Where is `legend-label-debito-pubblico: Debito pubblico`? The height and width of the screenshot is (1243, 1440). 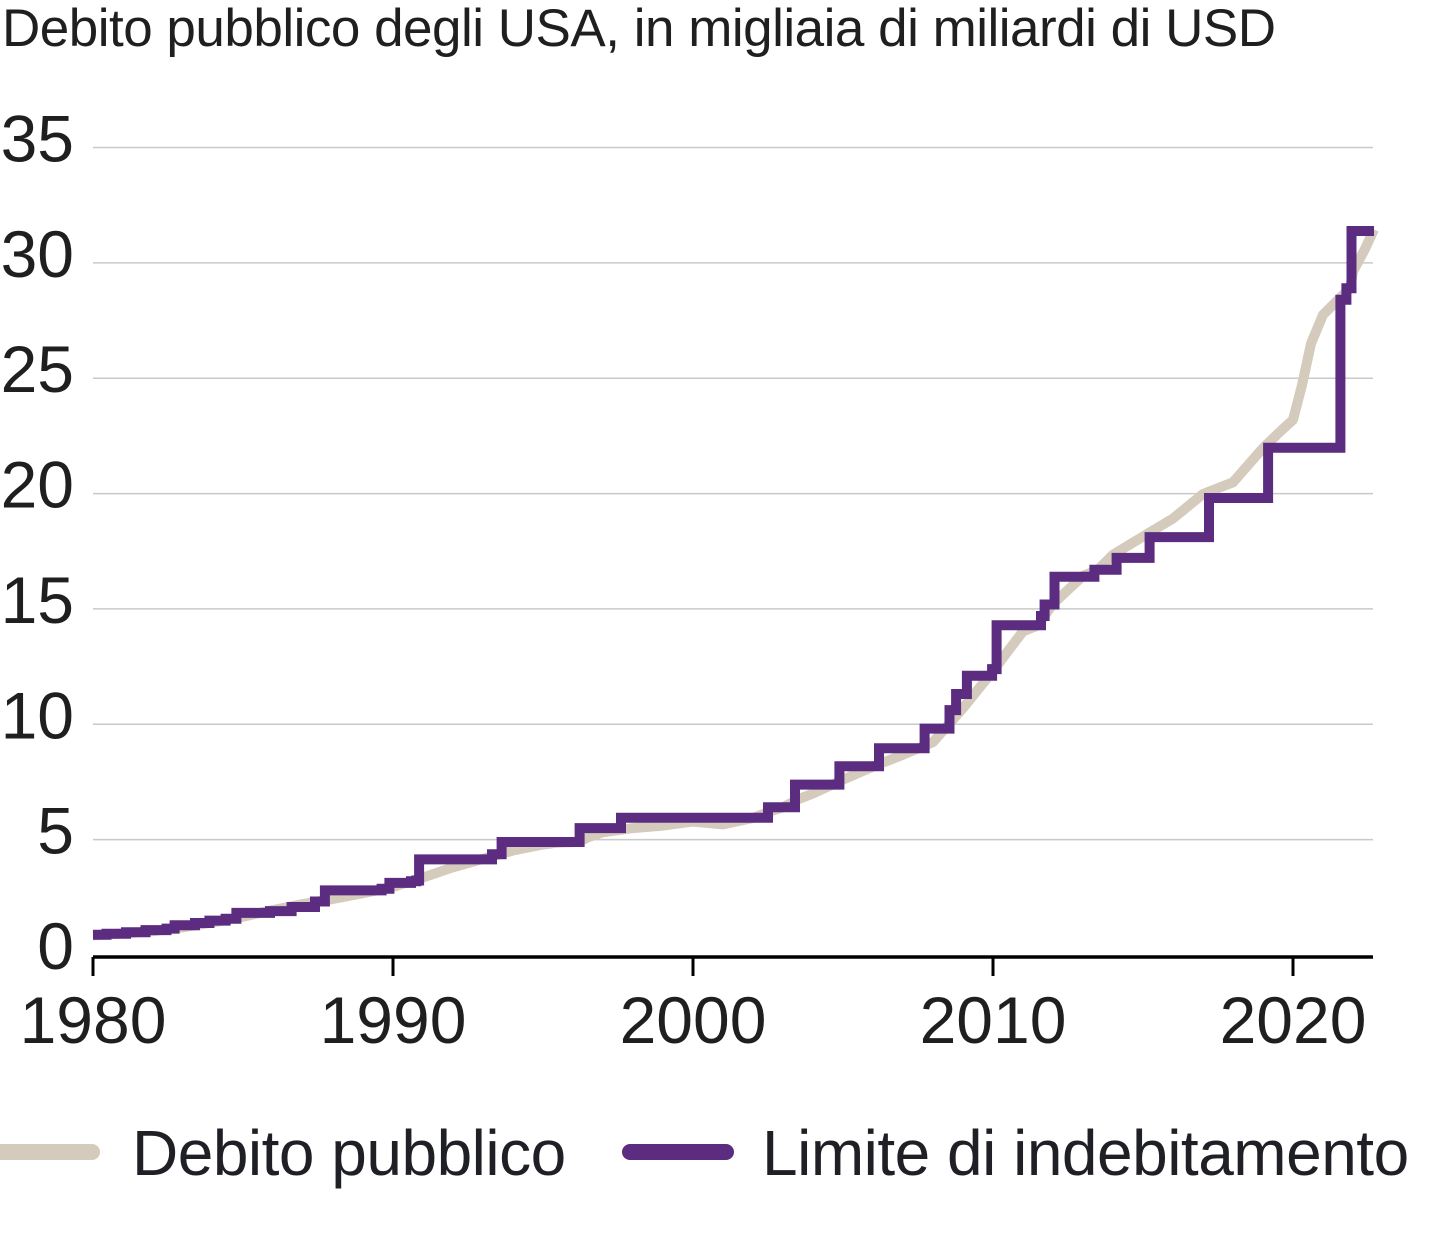
legend-label-debito-pubblico: Debito pubblico is located at coordinates (349, 1153).